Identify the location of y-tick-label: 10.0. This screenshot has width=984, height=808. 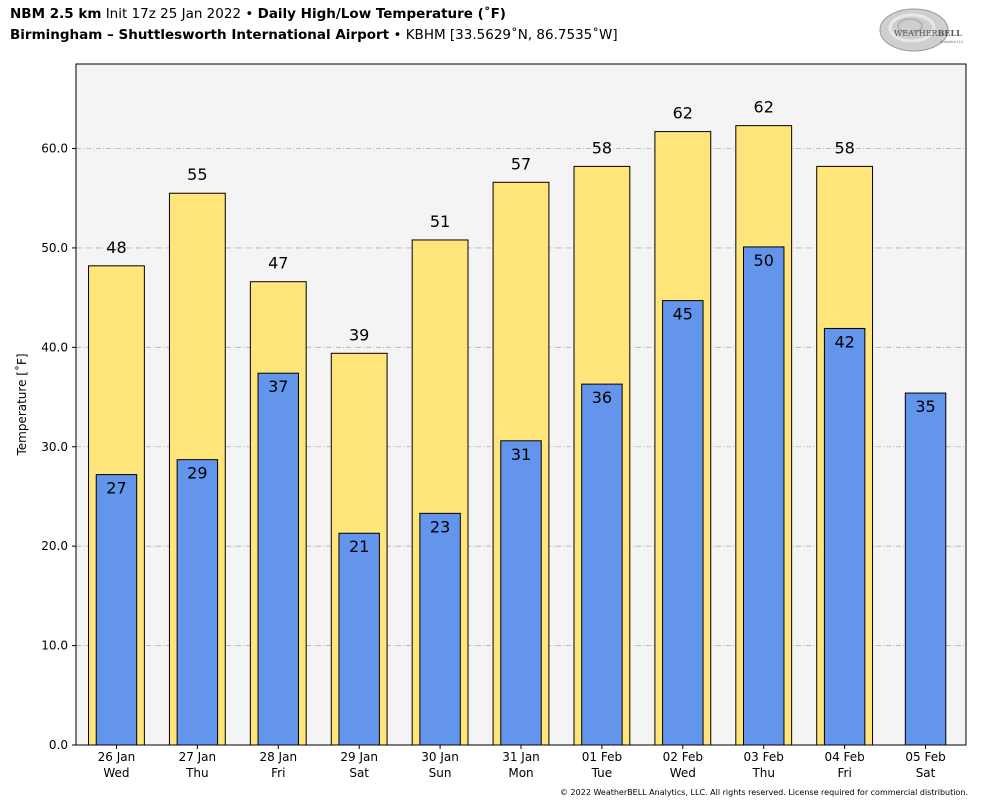
(54, 646).